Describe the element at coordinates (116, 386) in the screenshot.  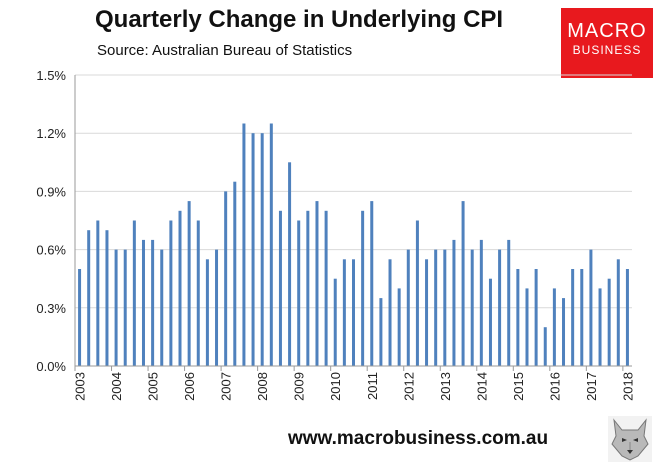
I see `x-tick-label: 2004` at that location.